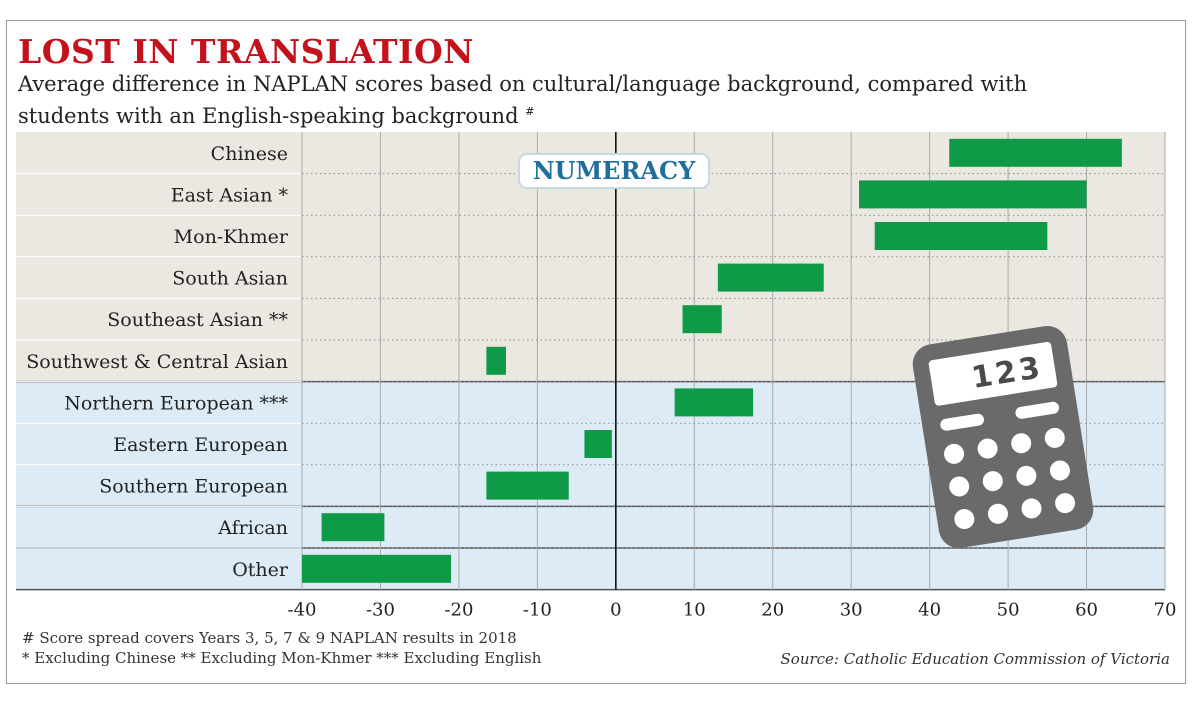 This screenshot has width=1200, height=701. Describe the element at coordinates (772, 610) in the screenshot. I see `x-tick-label: 20` at that location.